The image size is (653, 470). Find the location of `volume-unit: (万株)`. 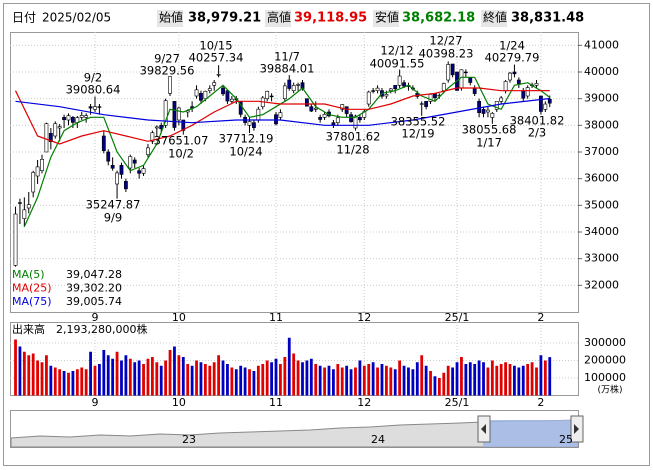

volume-unit: (万株) is located at coordinates (609, 390).